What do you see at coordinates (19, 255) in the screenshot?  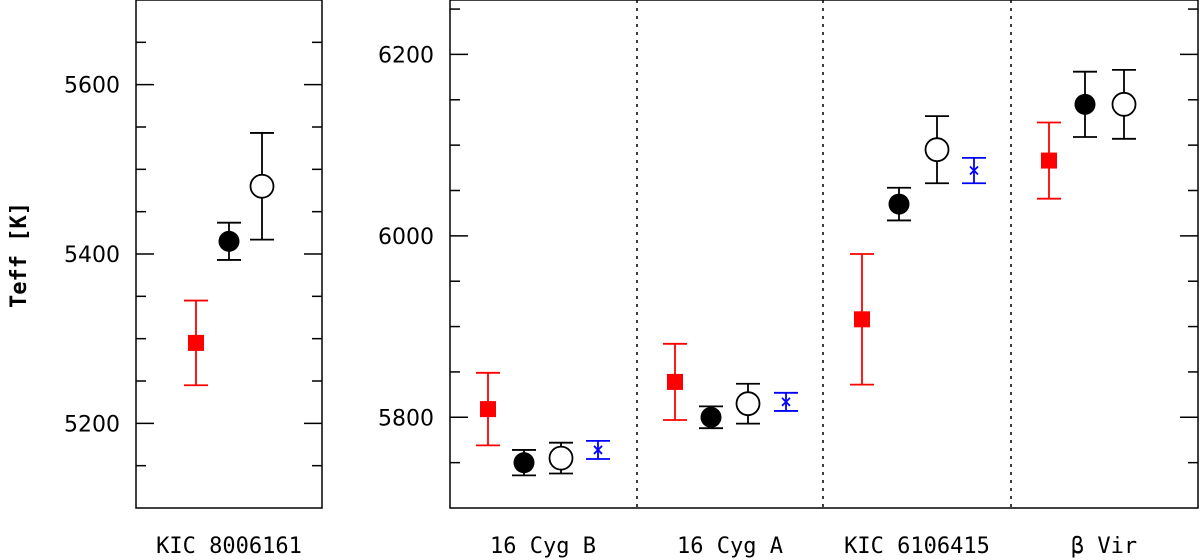 I see `y-axis-label: Teff [K]` at bounding box center [19, 255].